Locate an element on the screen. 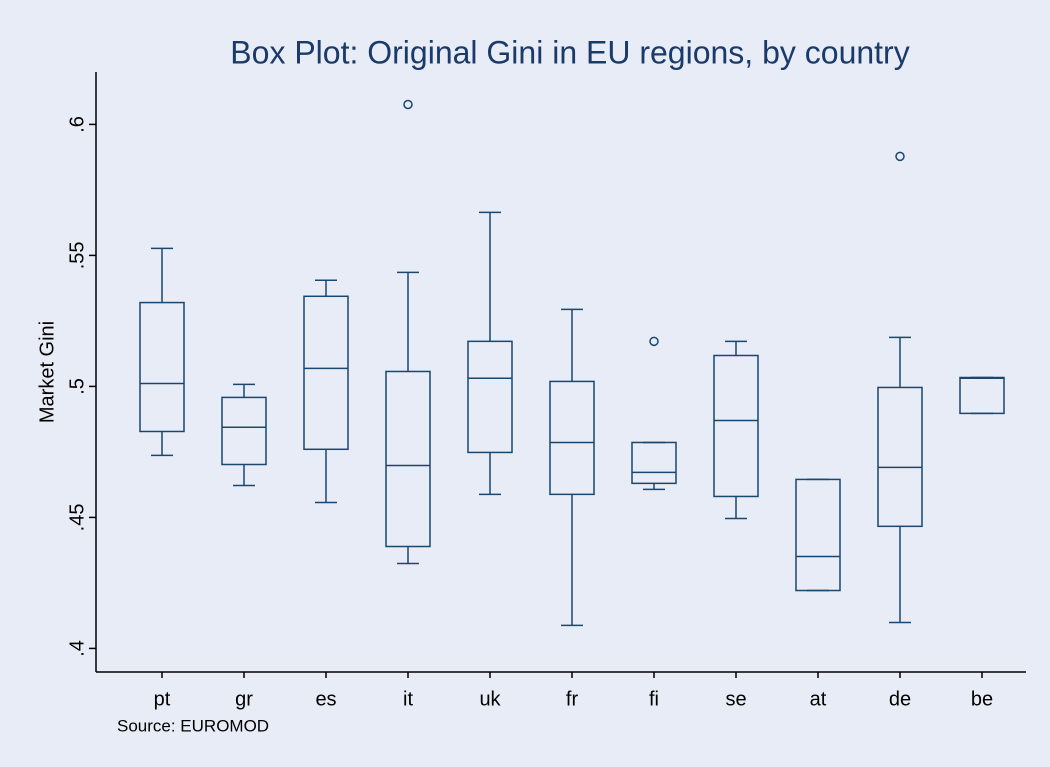 The image size is (1050, 767). x-tick-label: it is located at coordinates (408, 699).